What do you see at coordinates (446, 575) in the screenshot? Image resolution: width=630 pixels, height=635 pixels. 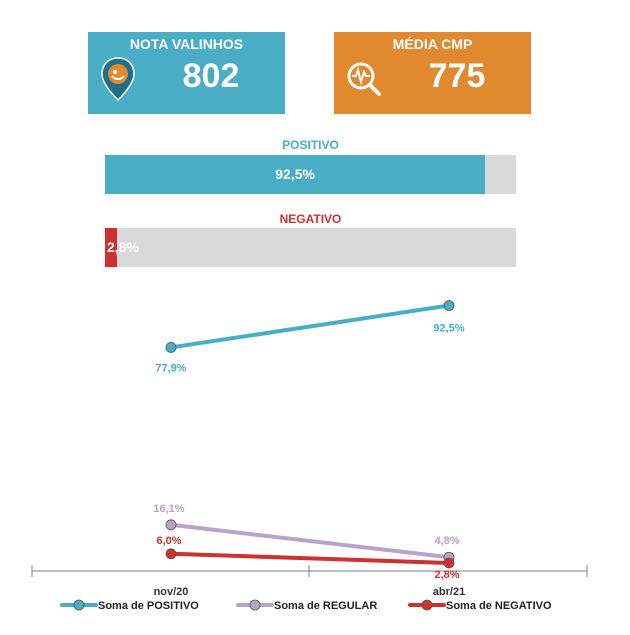 I see `data-label: 2,8%` at bounding box center [446, 575].